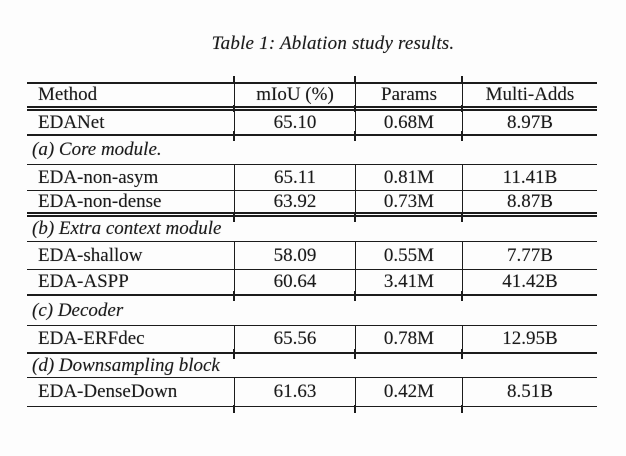 The image size is (626, 456). I want to click on section-row: (b) Extra context module, so click(312, 227).